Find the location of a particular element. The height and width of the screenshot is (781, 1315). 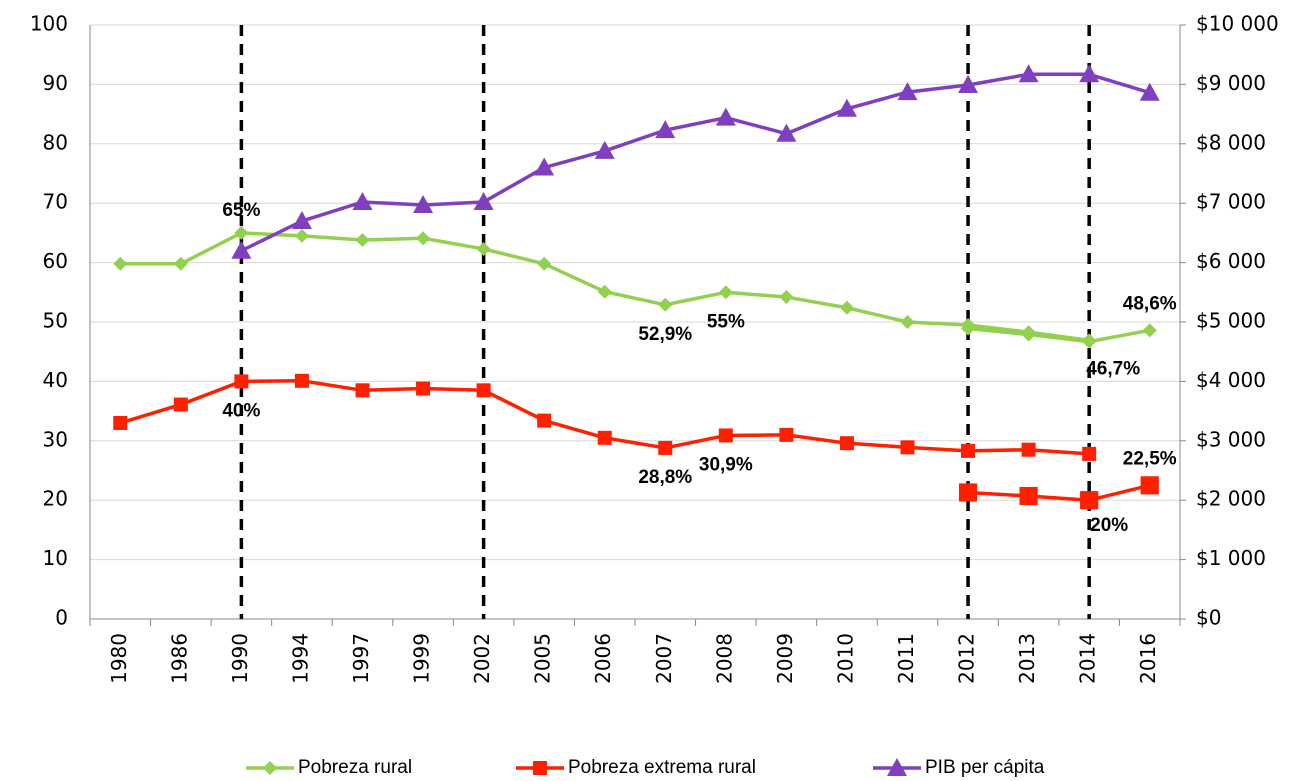

y-tick-label: 60 is located at coordinates (55, 261).